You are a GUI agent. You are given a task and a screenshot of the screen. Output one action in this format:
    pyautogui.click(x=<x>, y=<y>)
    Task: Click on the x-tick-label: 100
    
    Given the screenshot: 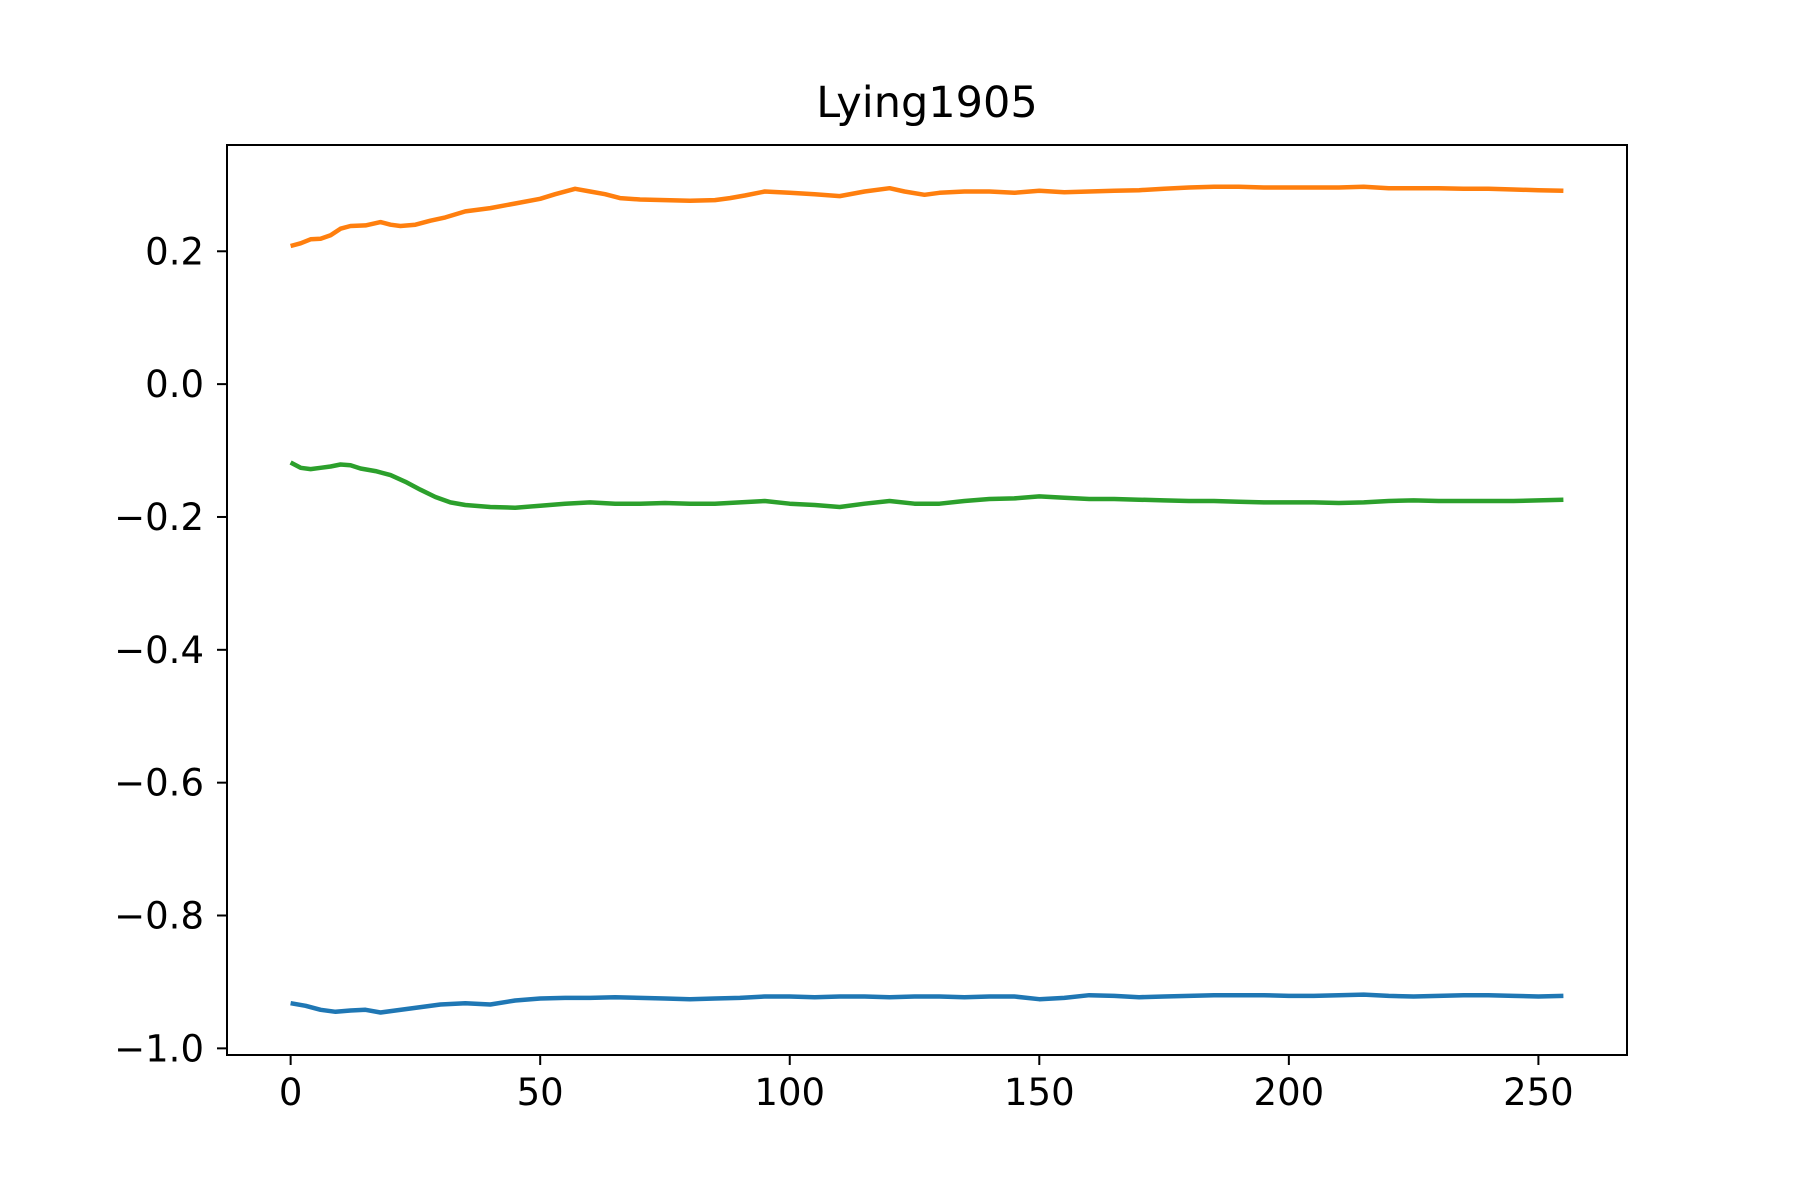 What is the action you would take?
    pyautogui.click(x=789, y=1092)
    